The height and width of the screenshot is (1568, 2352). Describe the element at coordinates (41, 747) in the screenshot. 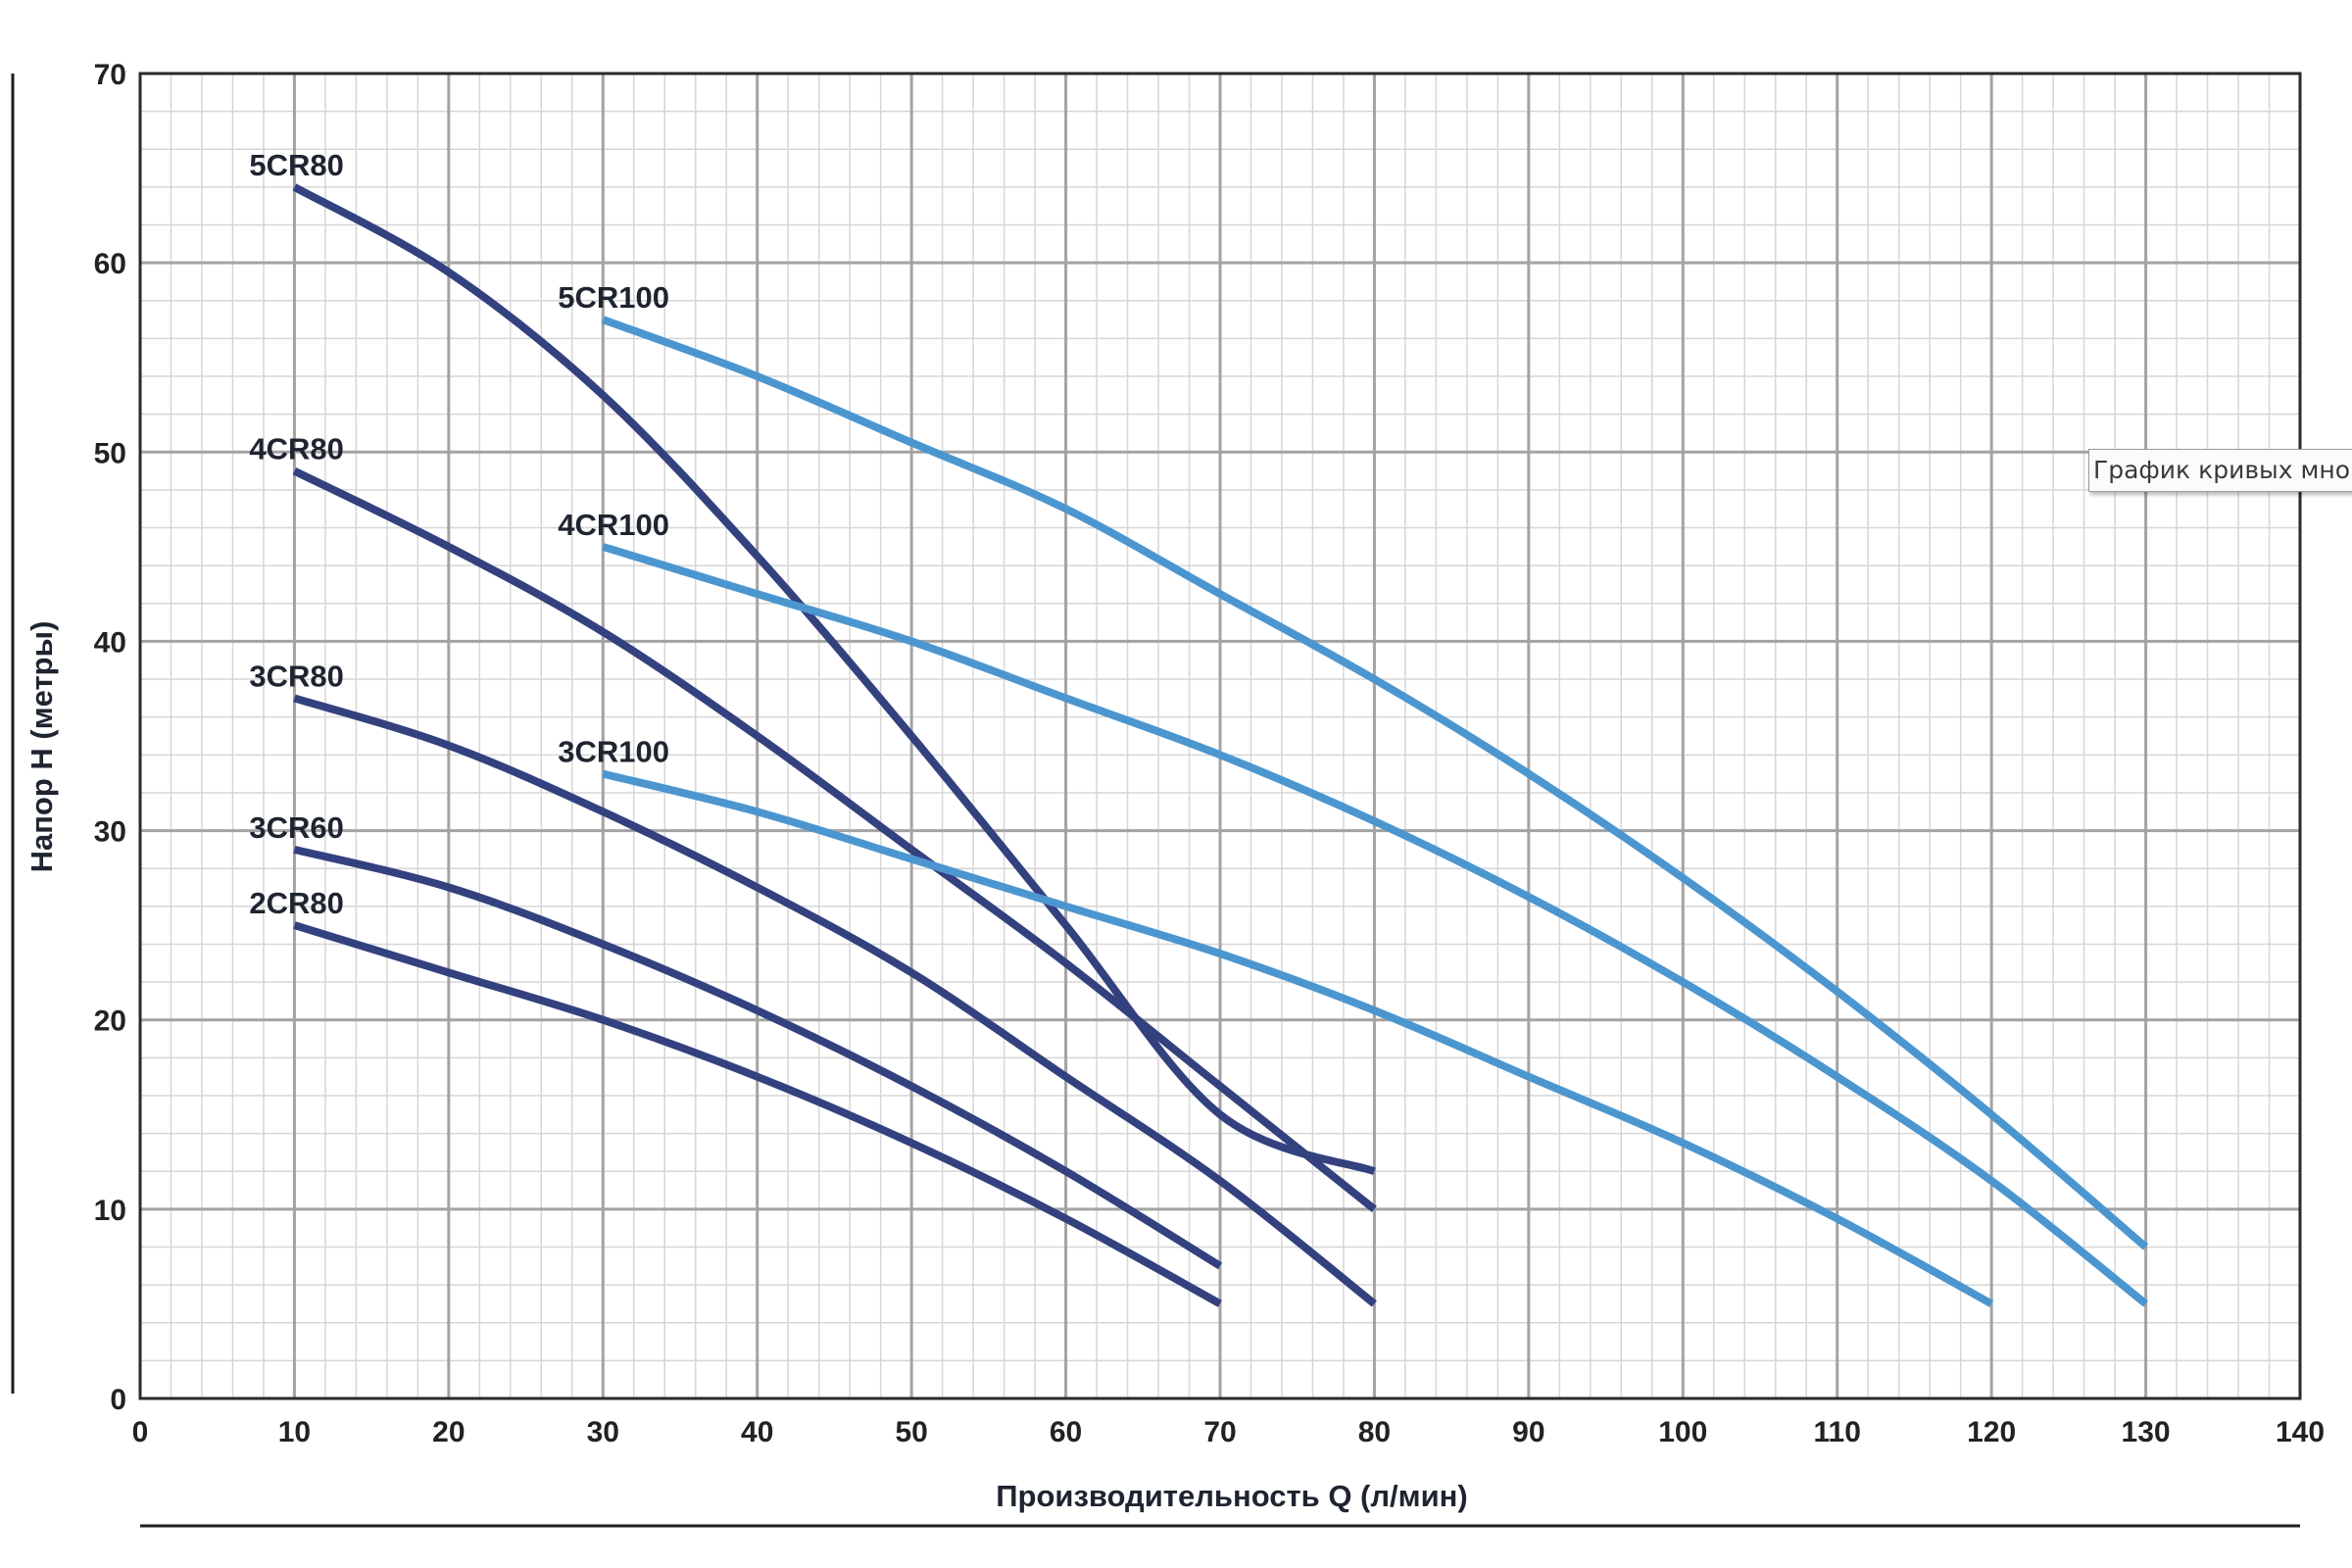

I see `y-axis-title: Напор H (метры)` at that location.